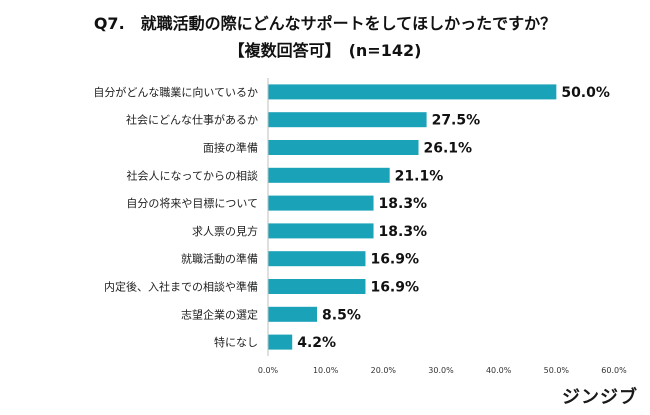 The width and height of the screenshot is (650, 415). I want to click on value-label: 50.0%, so click(585, 93).